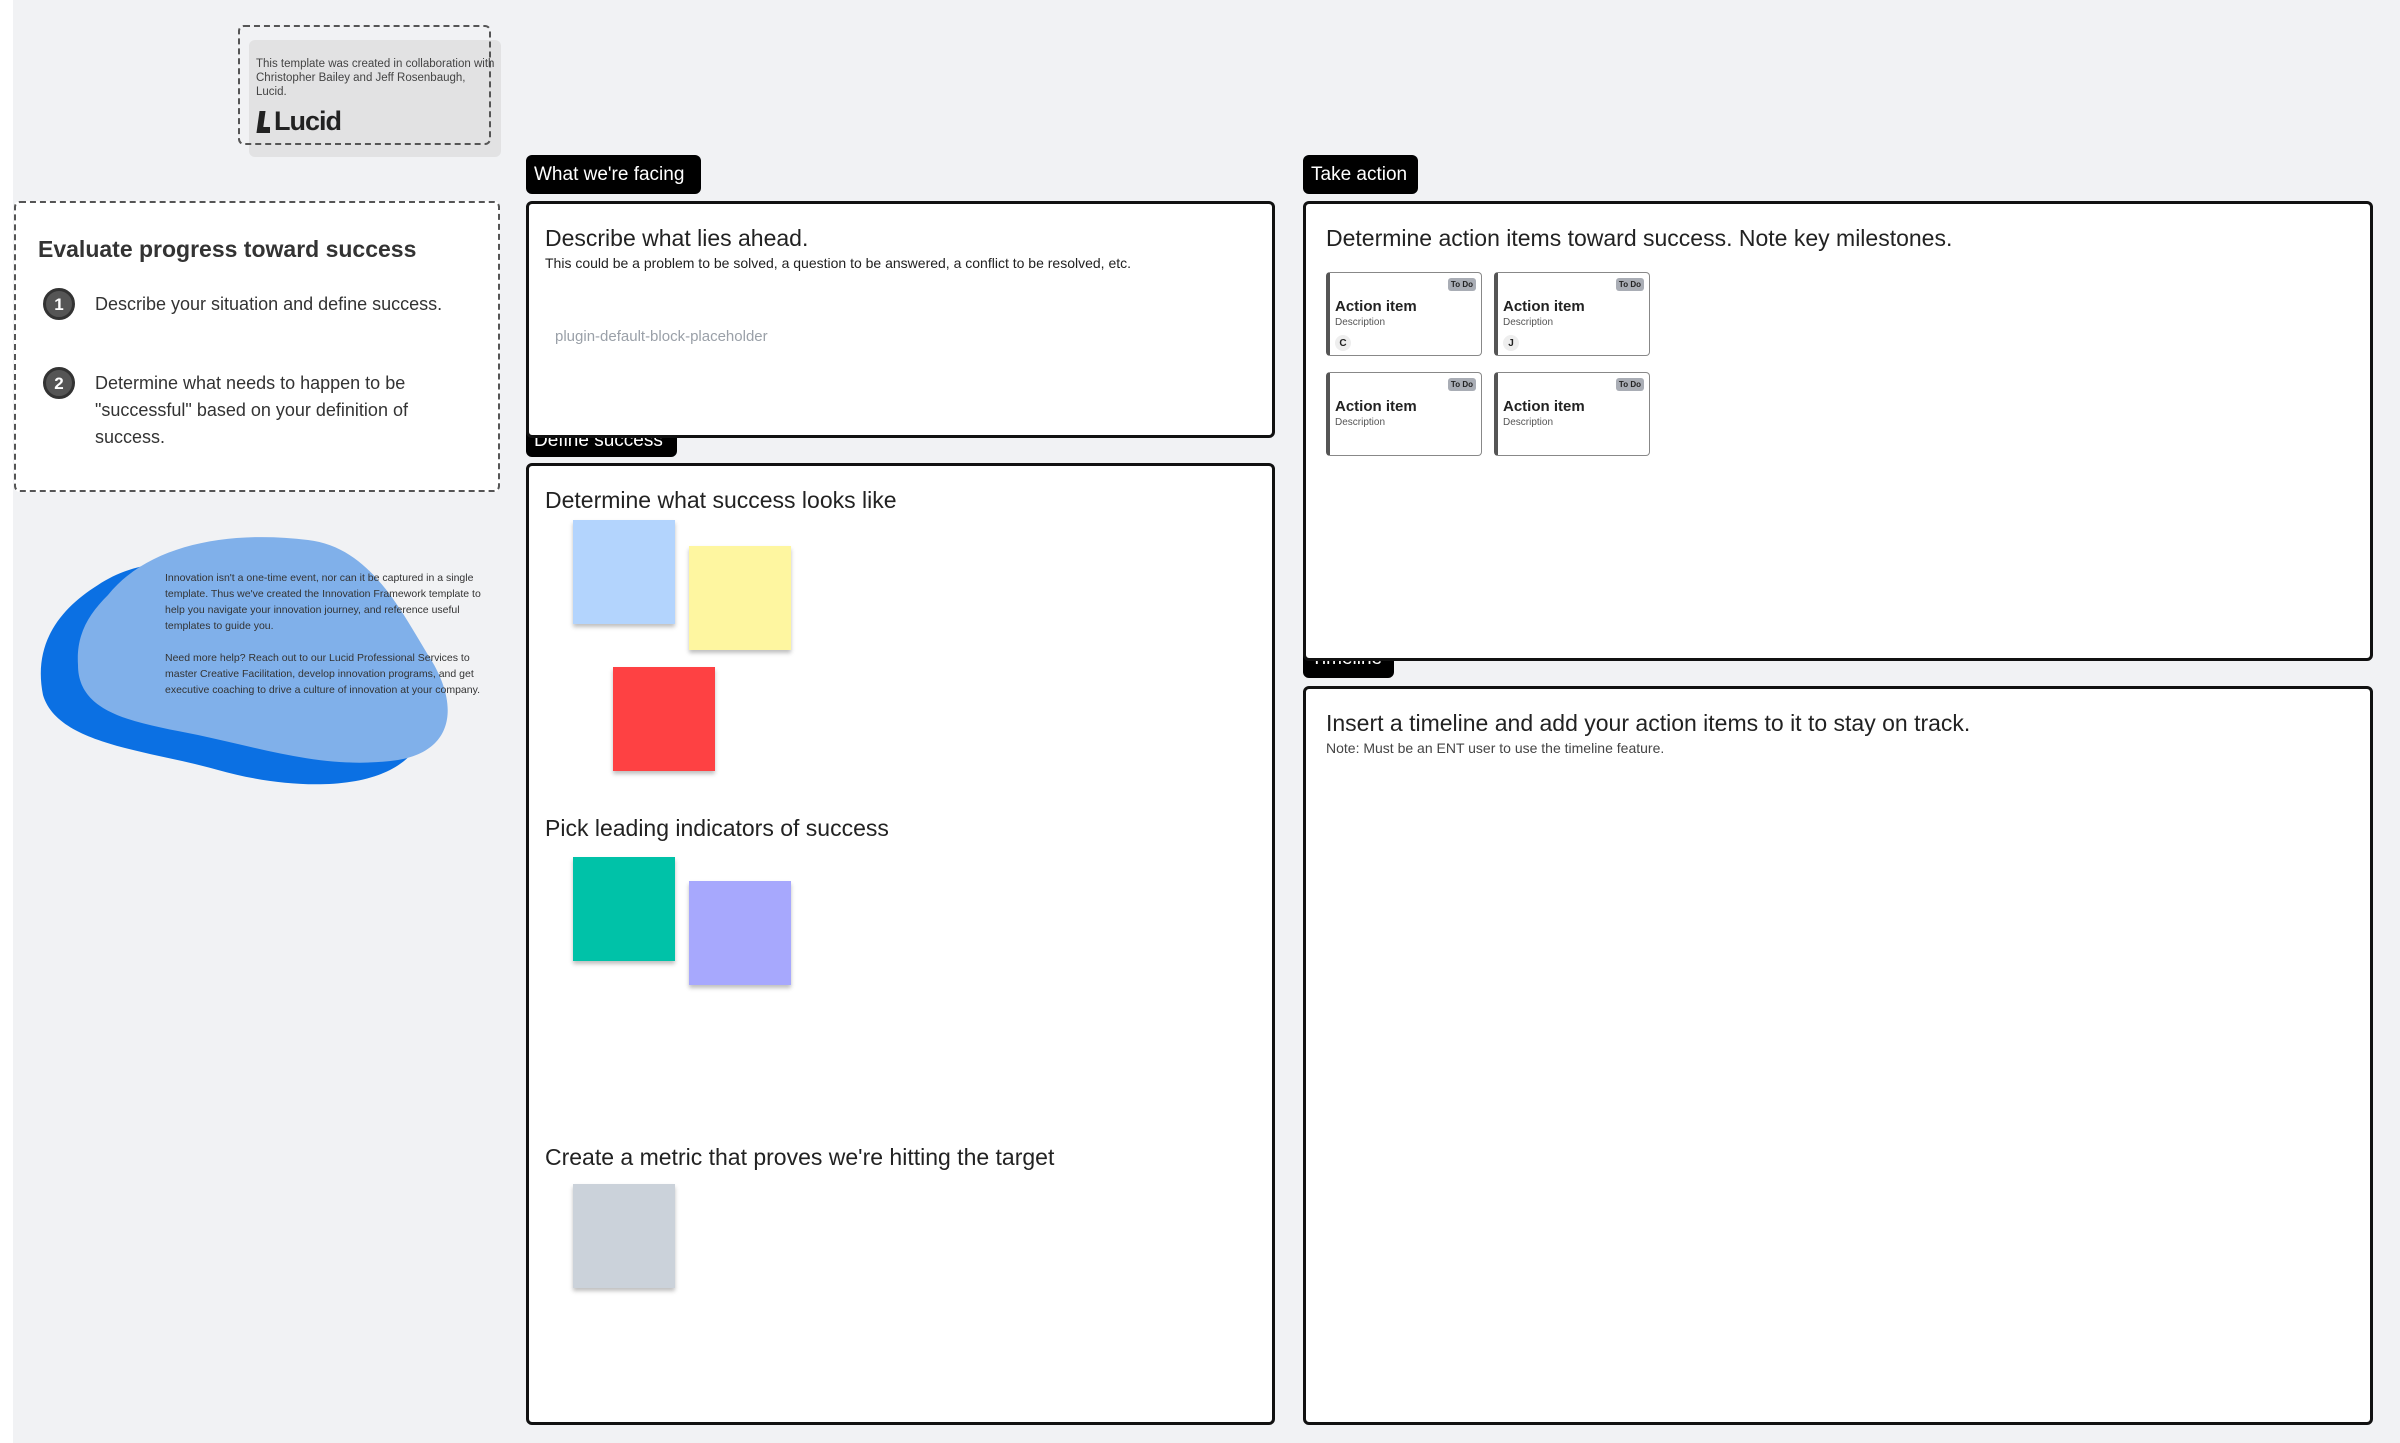  I want to click on info-blob, so click(268, 663).